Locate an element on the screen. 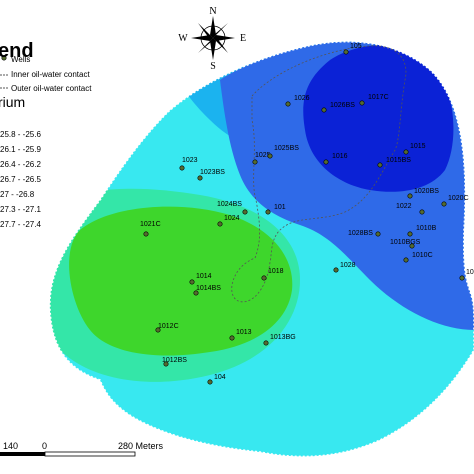 Image resolution: width=474 pixels, height=474 pixels. well-label: 1020BS is located at coordinates (426, 191).